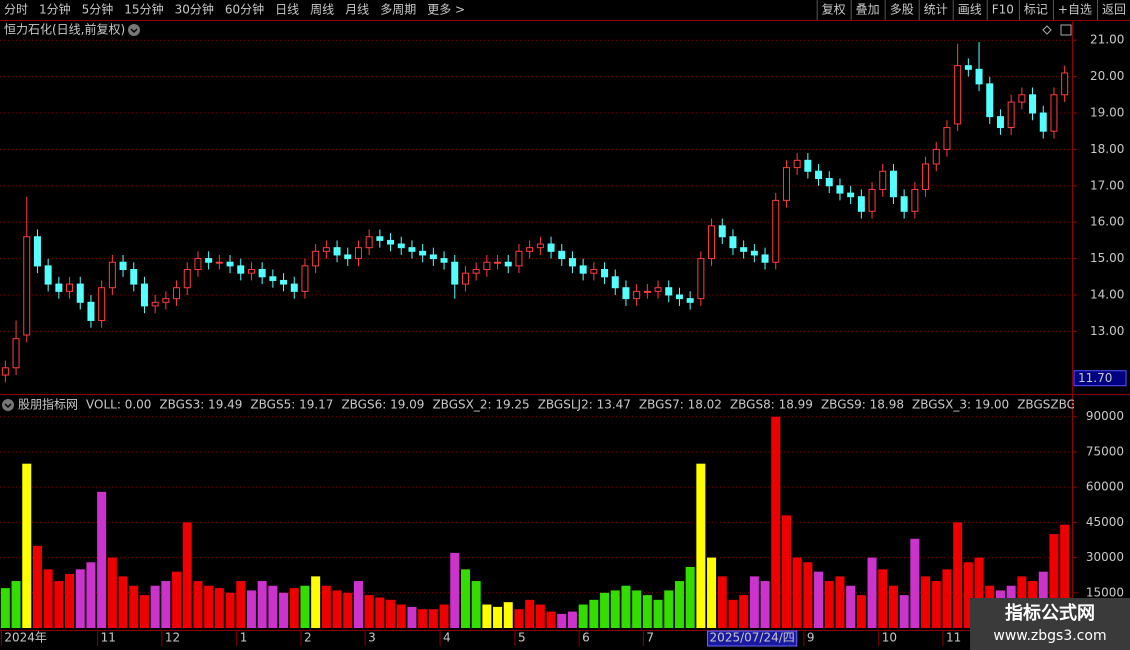 The height and width of the screenshot is (650, 1130). I want to click on toolbar-tab: 更多 >, so click(446, 10).